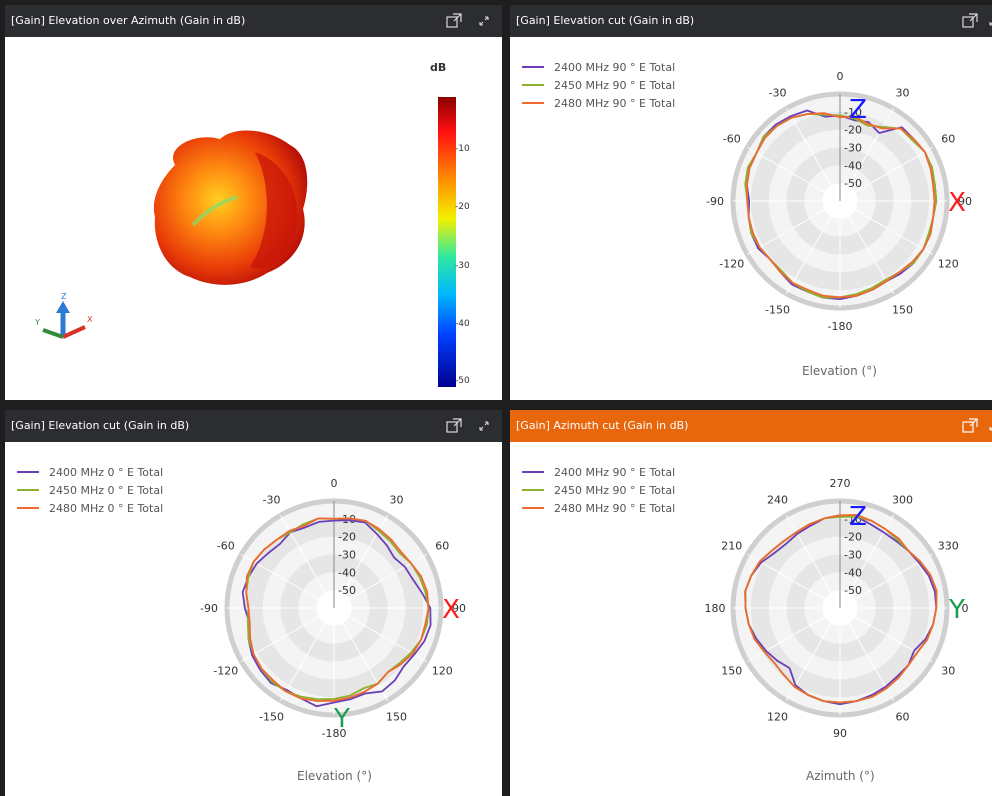 The image size is (992, 796). Describe the element at coordinates (64, 320) in the screenshot. I see `axis-triad` at that location.